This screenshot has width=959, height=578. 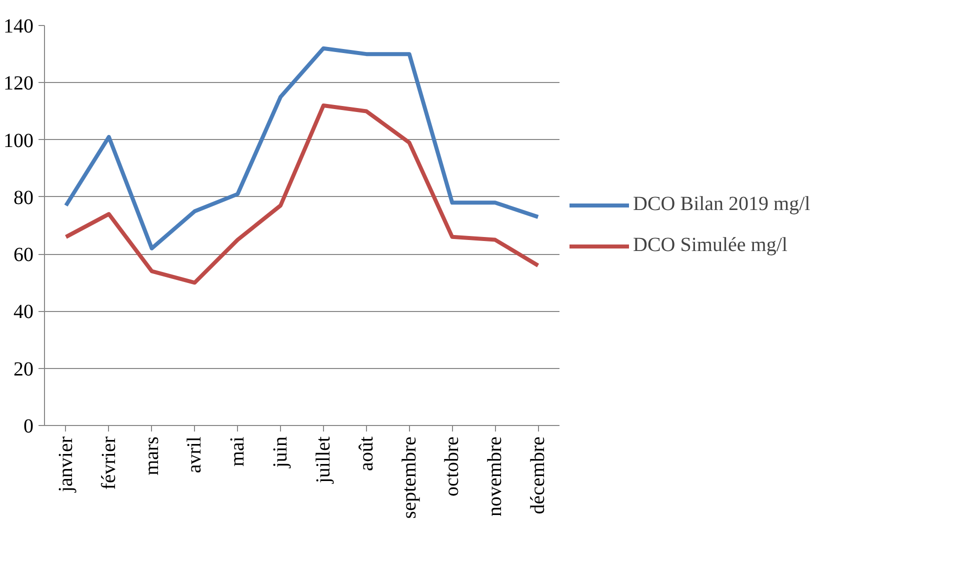 I want to click on x-tick-label: février, so click(x=109, y=463).